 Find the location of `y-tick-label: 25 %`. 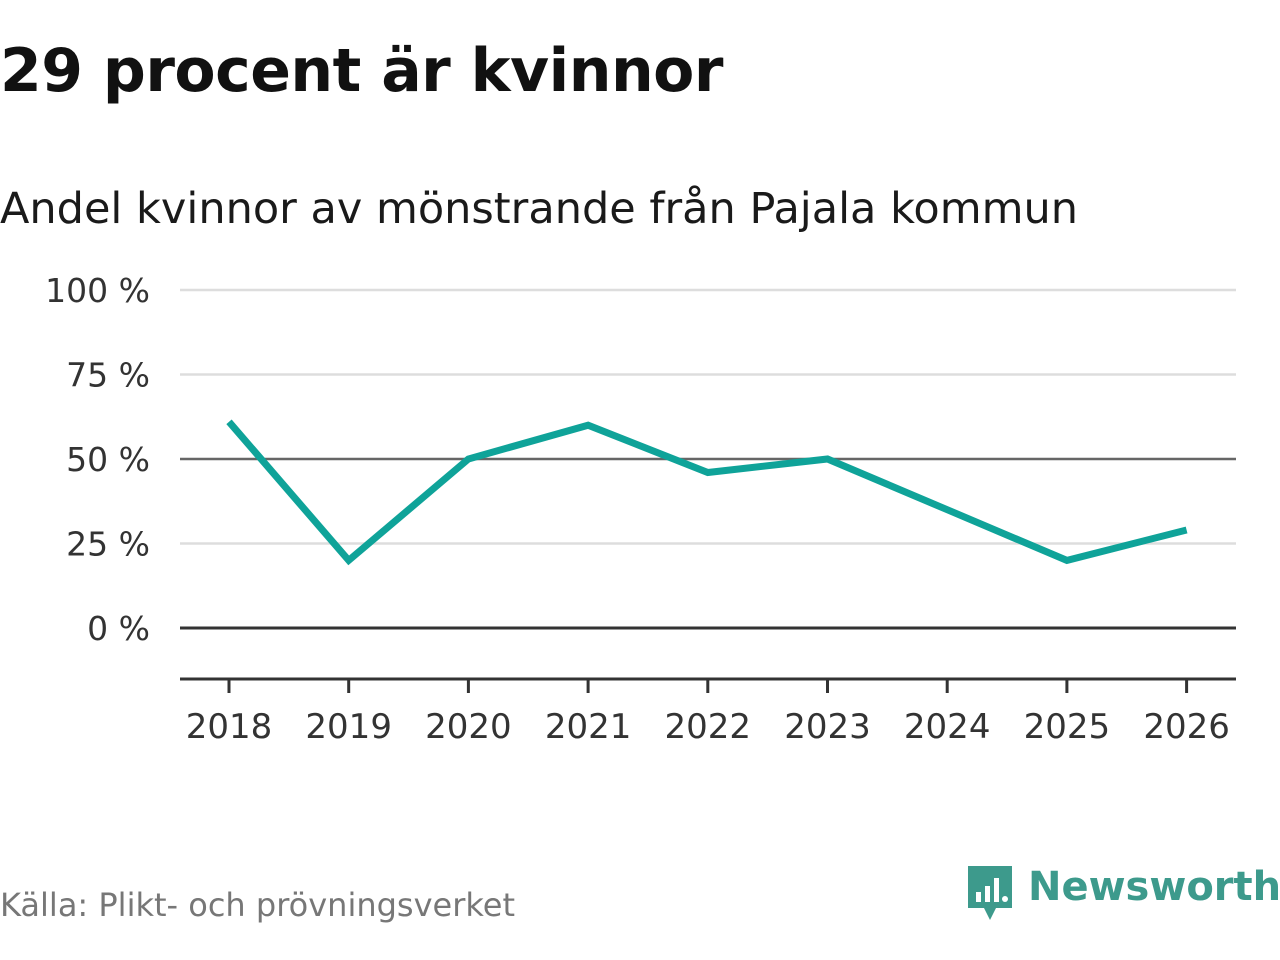

y-tick-label: 25 % is located at coordinates (108, 544).